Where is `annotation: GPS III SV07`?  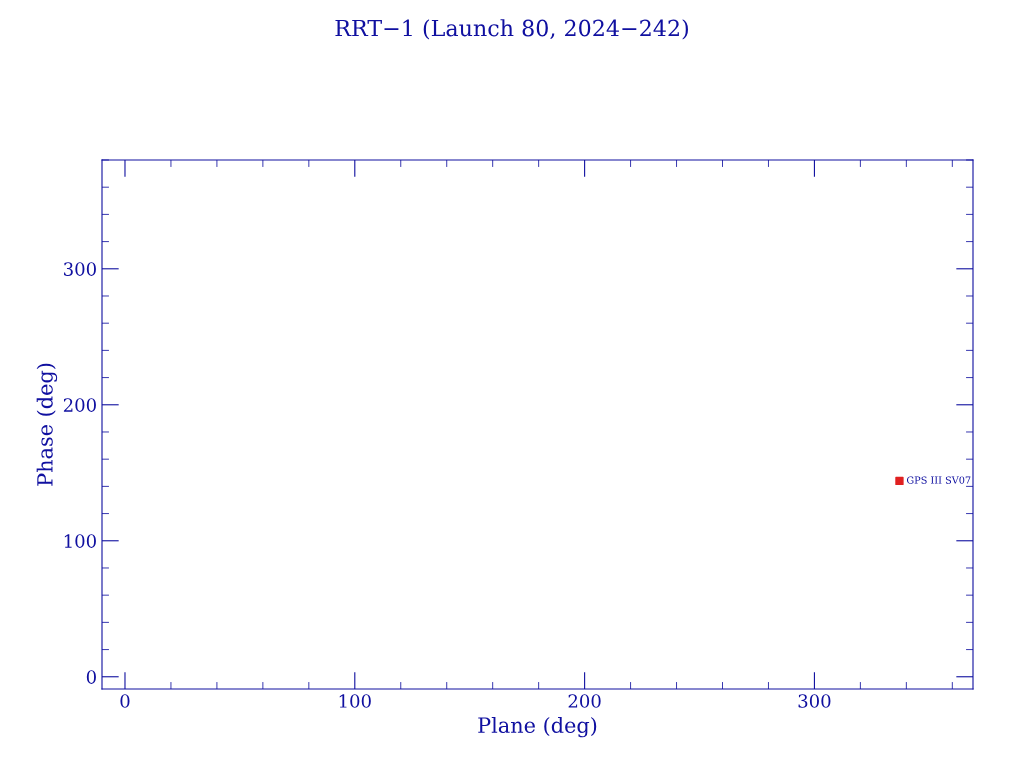 annotation: GPS III SV07 is located at coordinates (938, 480).